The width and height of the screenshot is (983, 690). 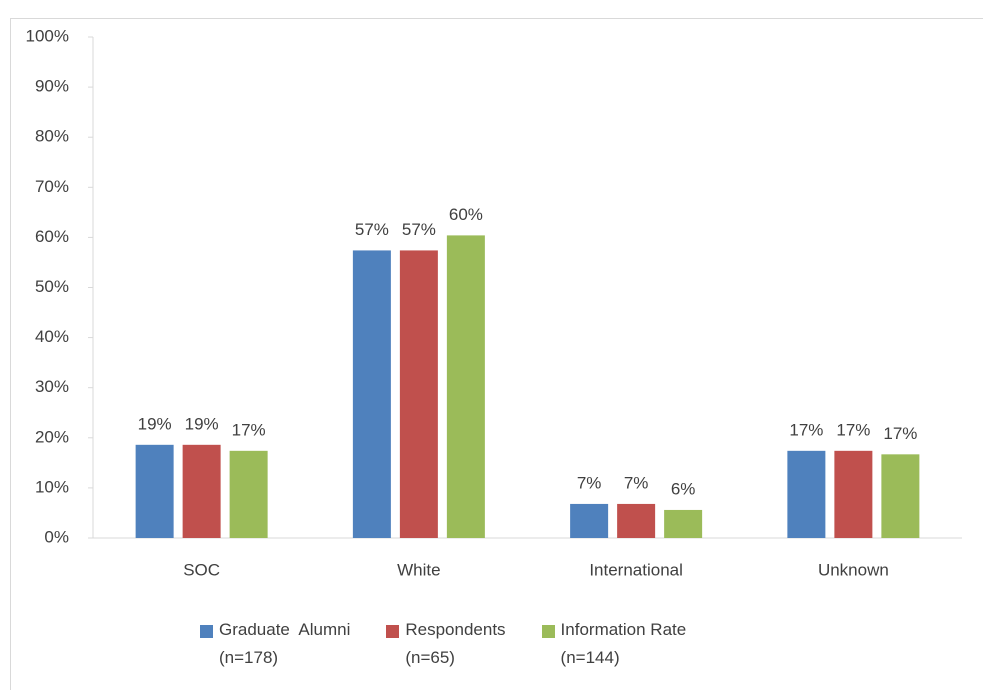 What do you see at coordinates (853, 569) in the screenshot?
I see `x-tick-label: Unknown` at bounding box center [853, 569].